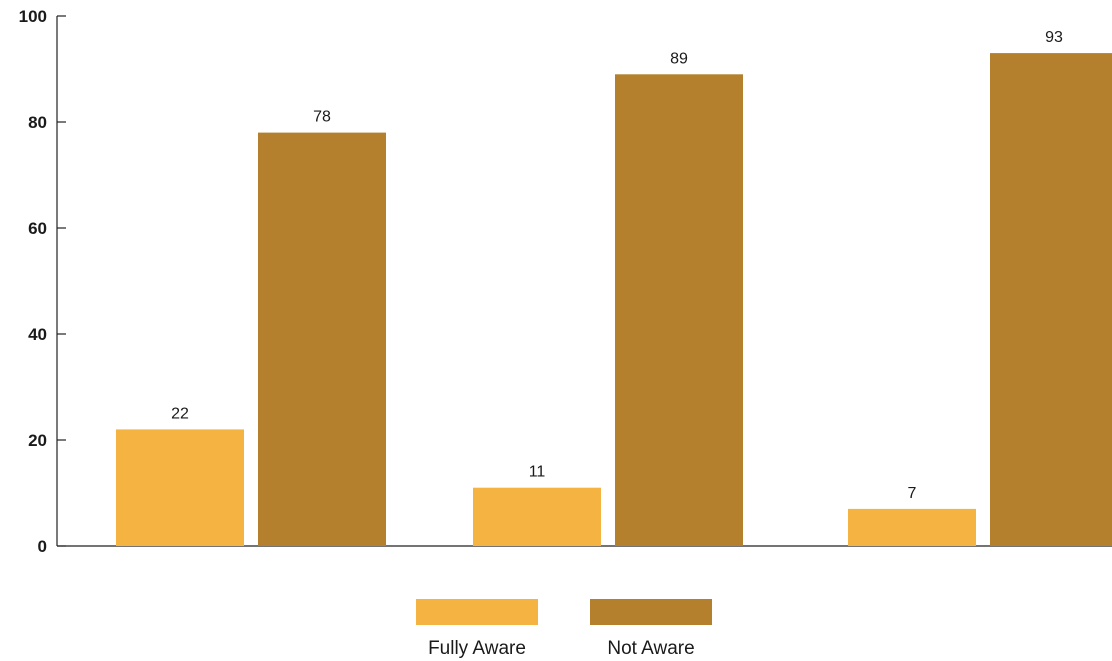  What do you see at coordinates (180, 413) in the screenshot?
I see `data-label: 22` at bounding box center [180, 413].